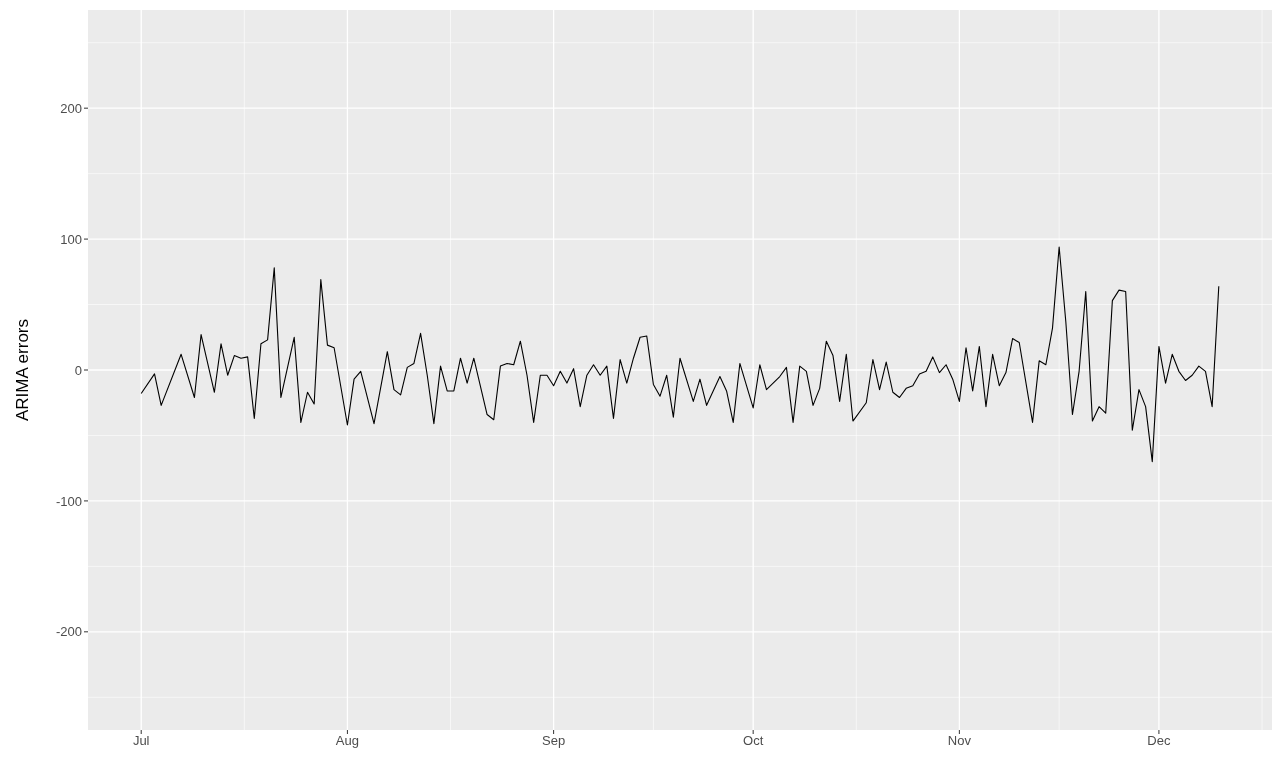 This screenshot has height=778, width=1288. What do you see at coordinates (71, 239) in the screenshot?
I see `y-tick-label: 100` at bounding box center [71, 239].